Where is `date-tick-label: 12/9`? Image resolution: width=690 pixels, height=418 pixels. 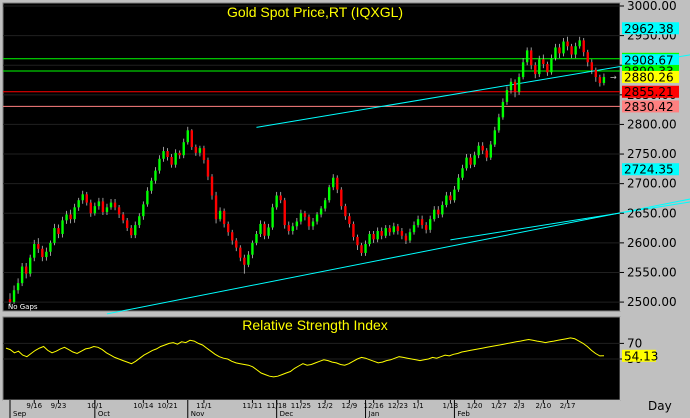
date-tick-label: 12/9 is located at coordinates (350, 406).